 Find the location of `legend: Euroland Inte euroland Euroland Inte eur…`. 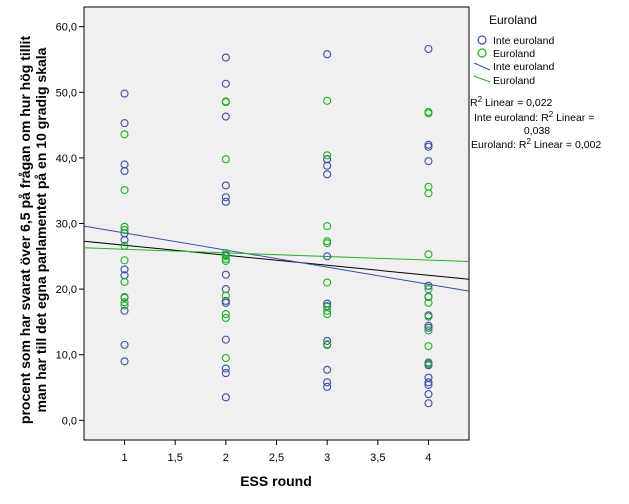

legend: Euroland Inte euroland Euroland Inte eur… is located at coordinates (513, 50).